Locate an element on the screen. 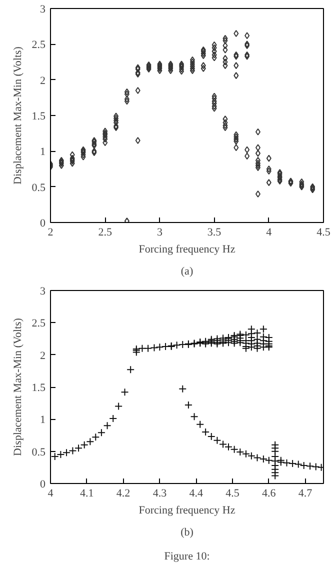 The image size is (335, 567). caption: Figure 10: is located at coordinates (187, 556).